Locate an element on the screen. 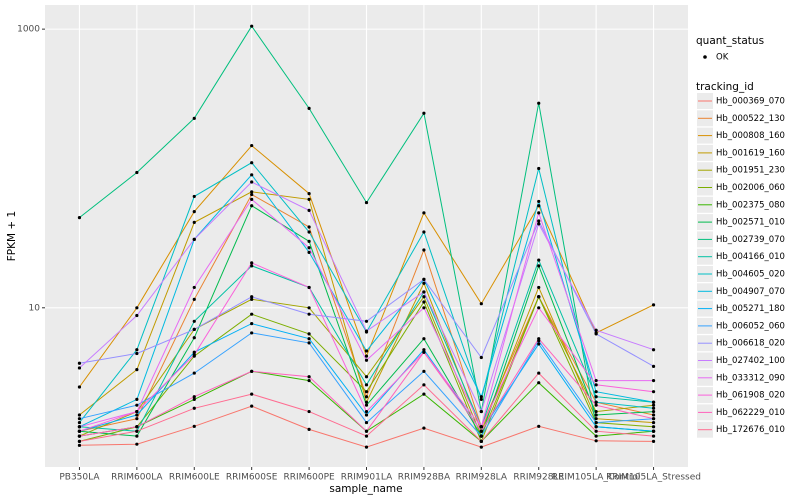 The image size is (800, 500). legend-title: tracking_id is located at coordinates (725, 87).